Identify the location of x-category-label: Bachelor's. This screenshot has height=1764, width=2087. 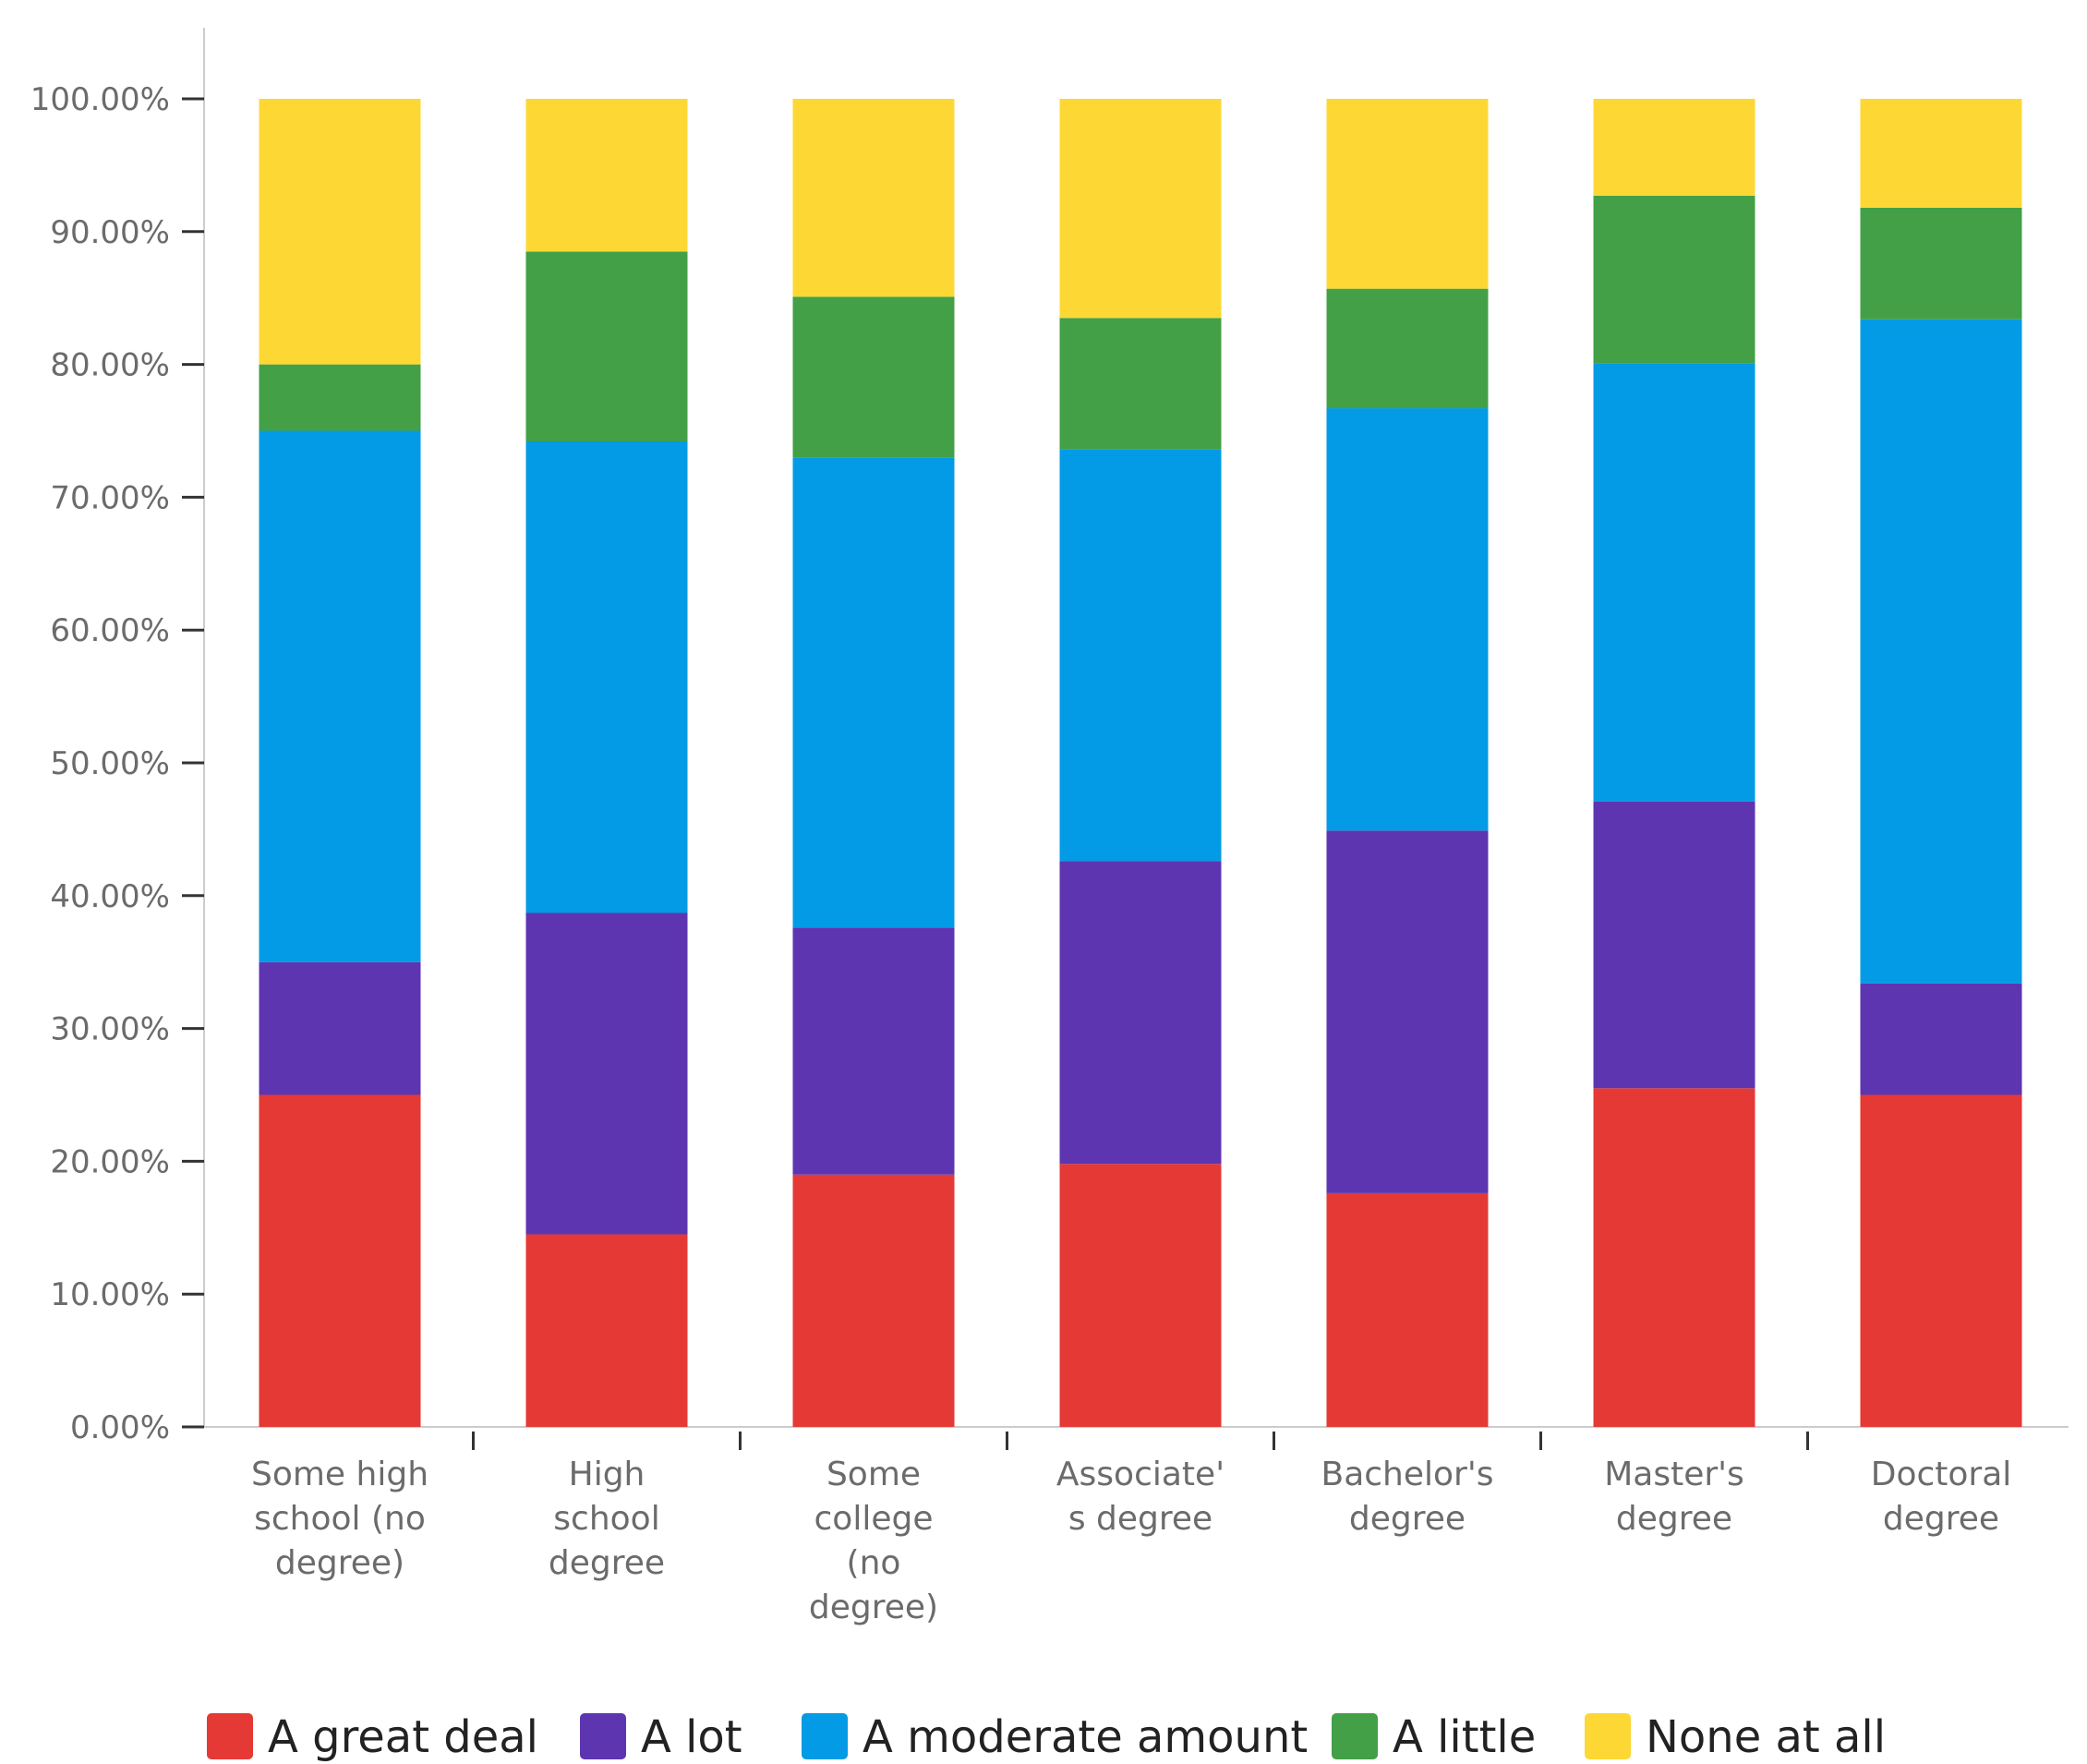
(1407, 1474).